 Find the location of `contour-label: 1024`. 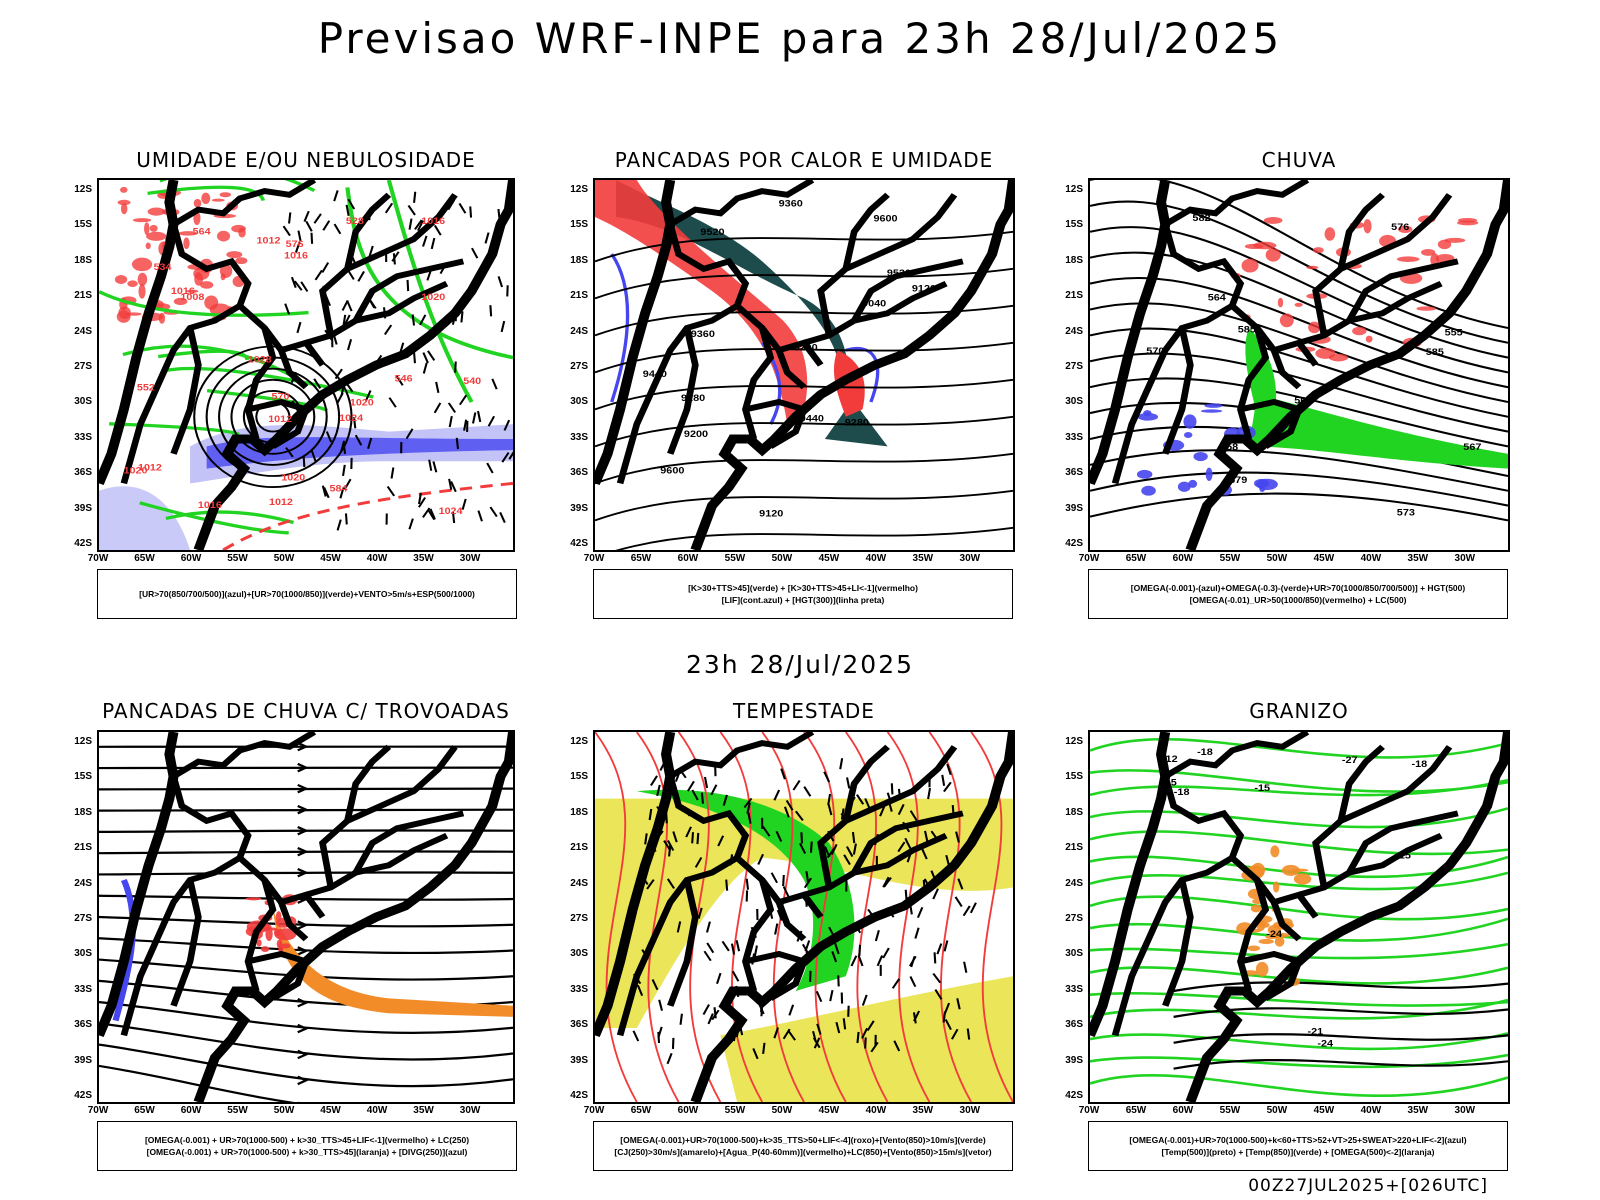

contour-label: 1024 is located at coordinates (351, 419).